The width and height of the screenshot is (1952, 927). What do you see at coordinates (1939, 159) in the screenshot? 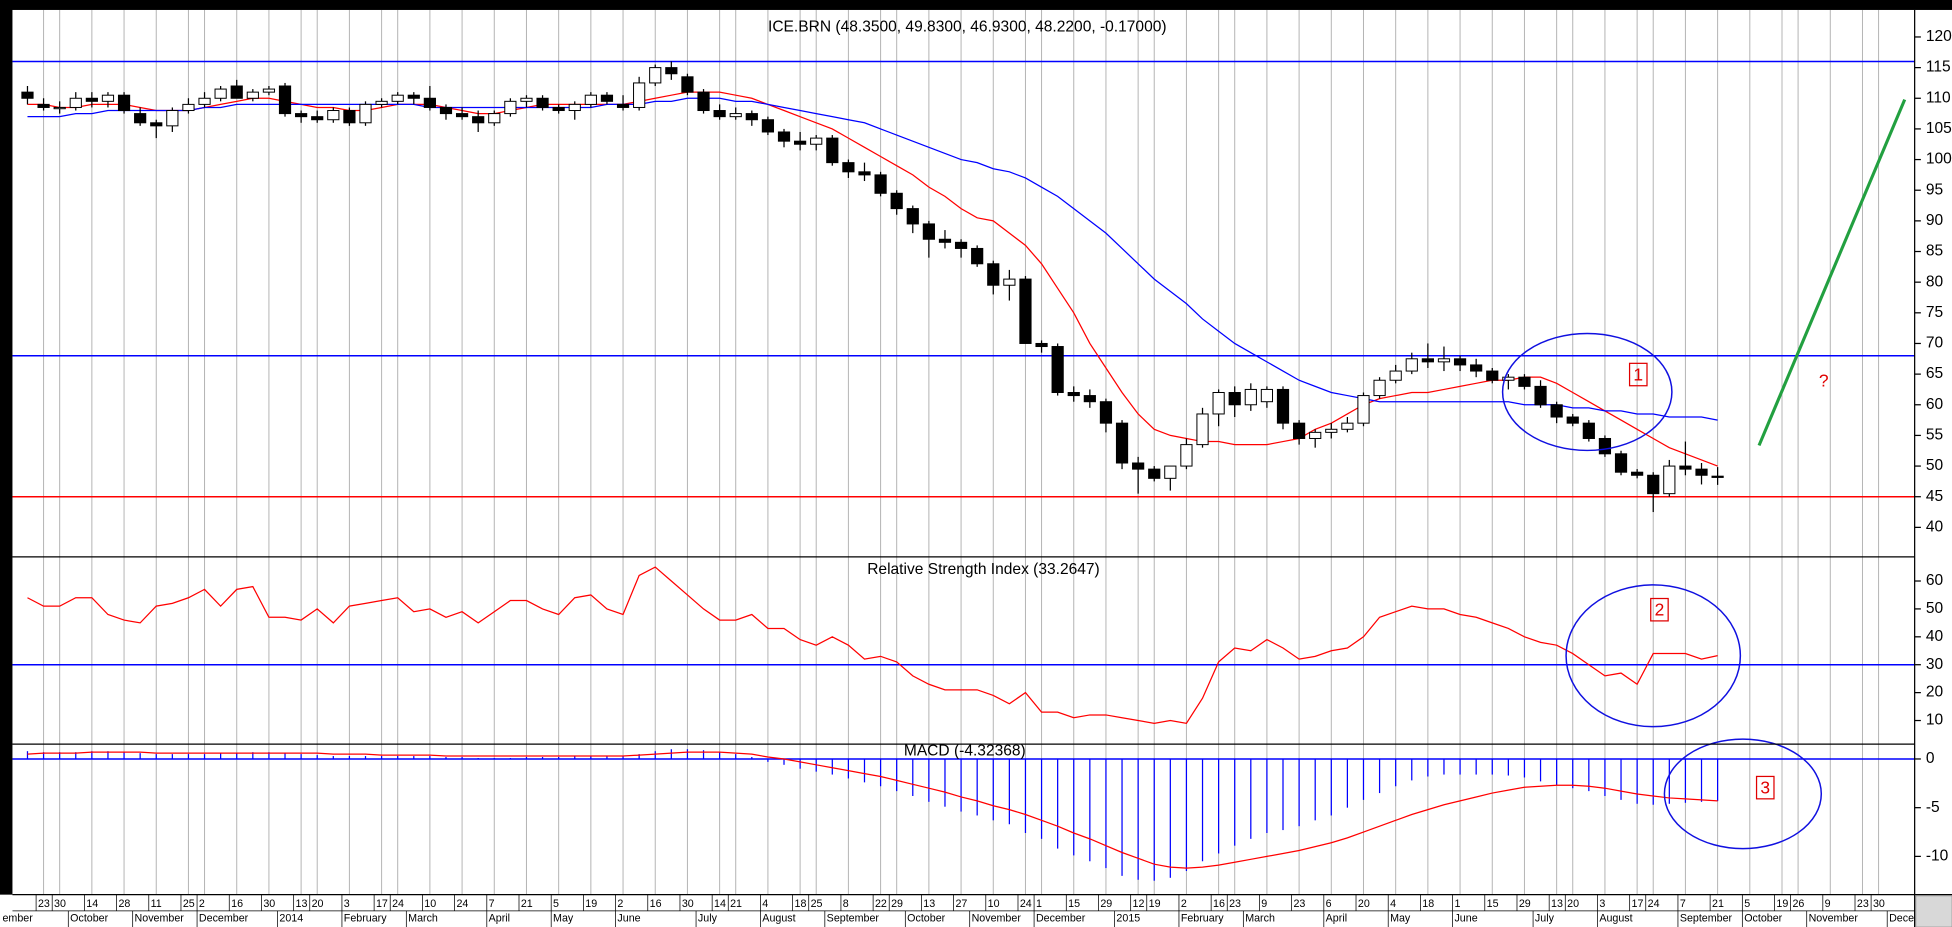
I see `y-tick-label: 100` at bounding box center [1939, 159].